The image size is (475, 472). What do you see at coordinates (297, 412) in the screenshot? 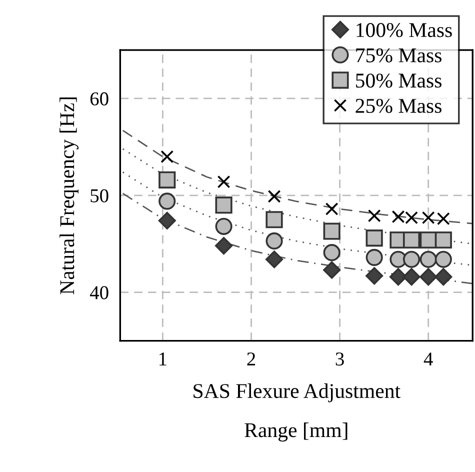
I see `x-axis-title: SAS Flexure Adjustment Range [mm]` at bounding box center [297, 412].